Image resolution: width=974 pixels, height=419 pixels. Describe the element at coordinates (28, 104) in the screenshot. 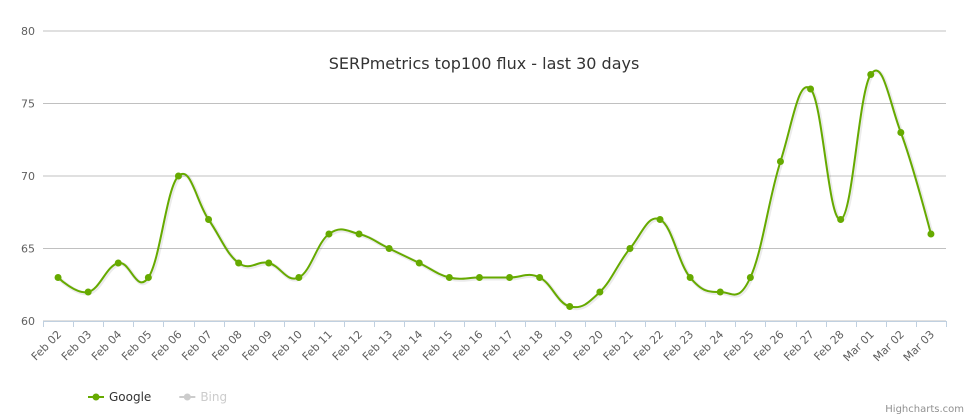

I see `y-tick-label: 75` at that location.